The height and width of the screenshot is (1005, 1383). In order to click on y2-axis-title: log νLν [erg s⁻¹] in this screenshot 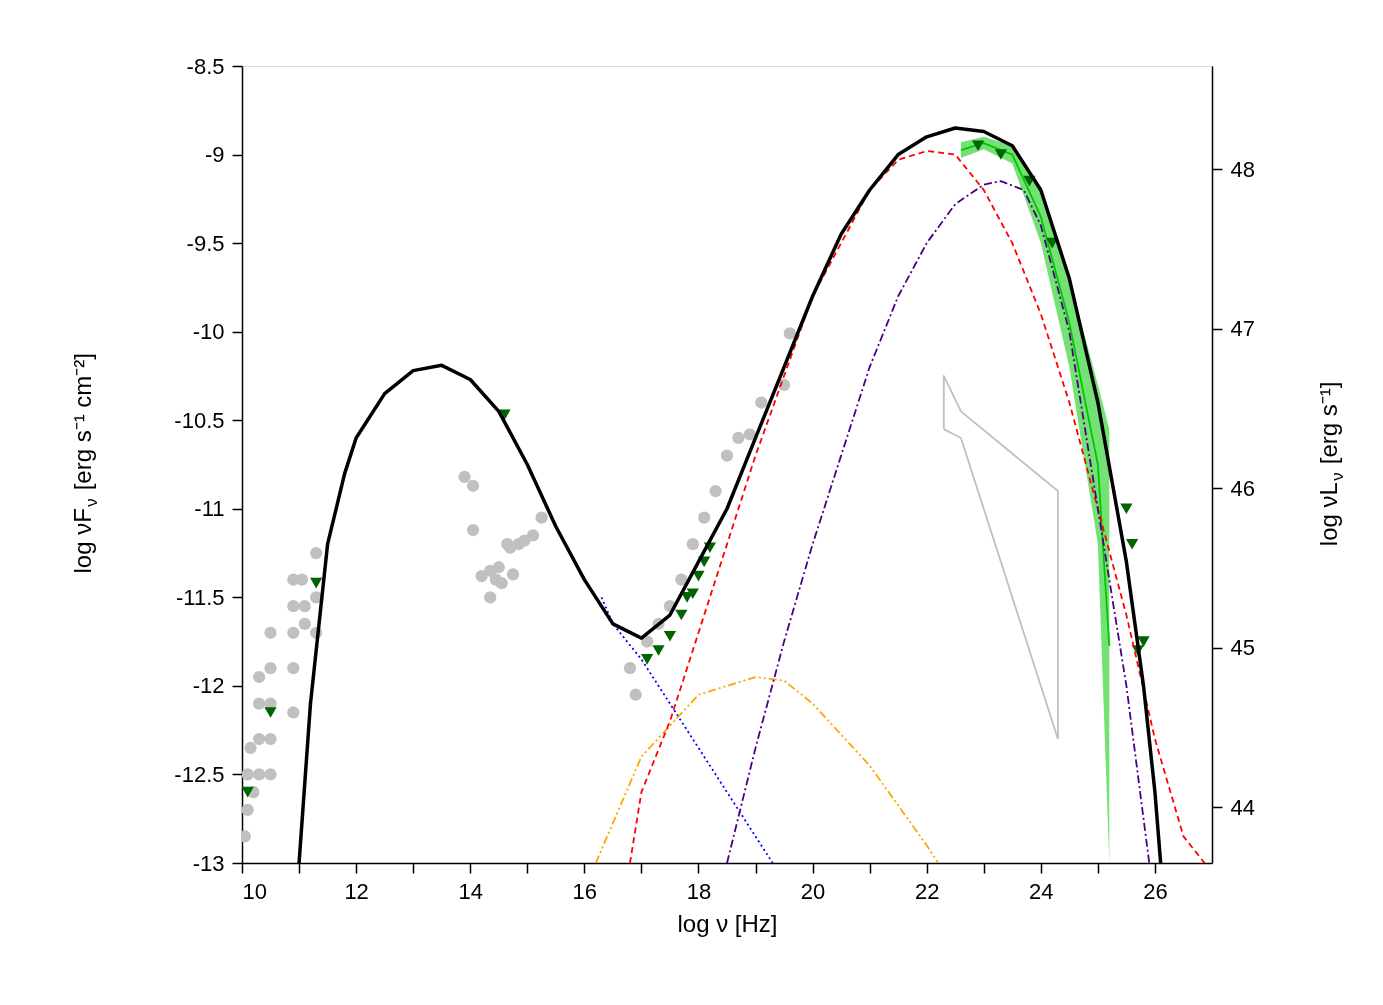, I will do `click(1331, 464)`.